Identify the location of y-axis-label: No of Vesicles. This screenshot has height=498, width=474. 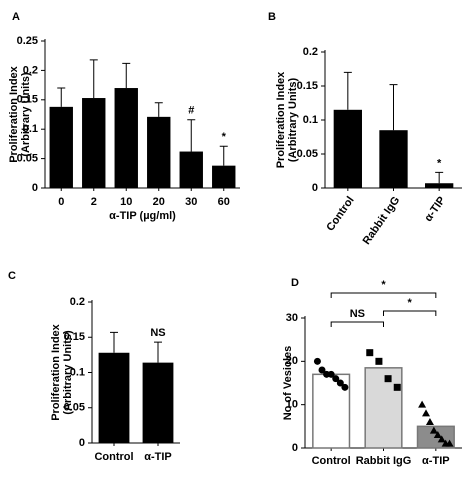
(288, 383).